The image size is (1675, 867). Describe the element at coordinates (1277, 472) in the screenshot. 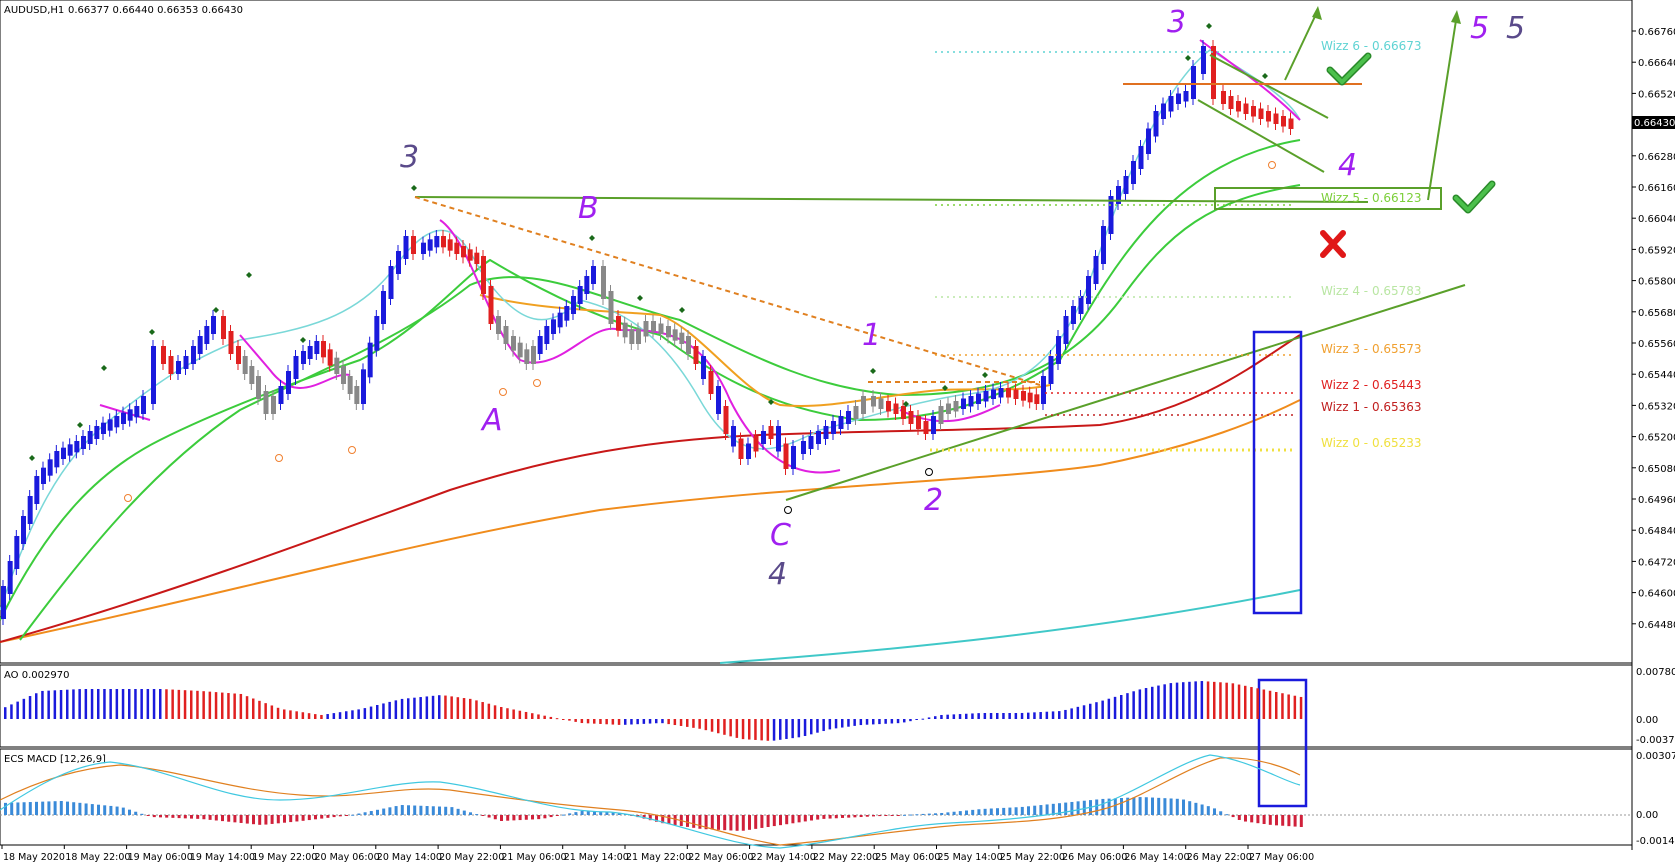

I see `divergence-box-main` at that location.